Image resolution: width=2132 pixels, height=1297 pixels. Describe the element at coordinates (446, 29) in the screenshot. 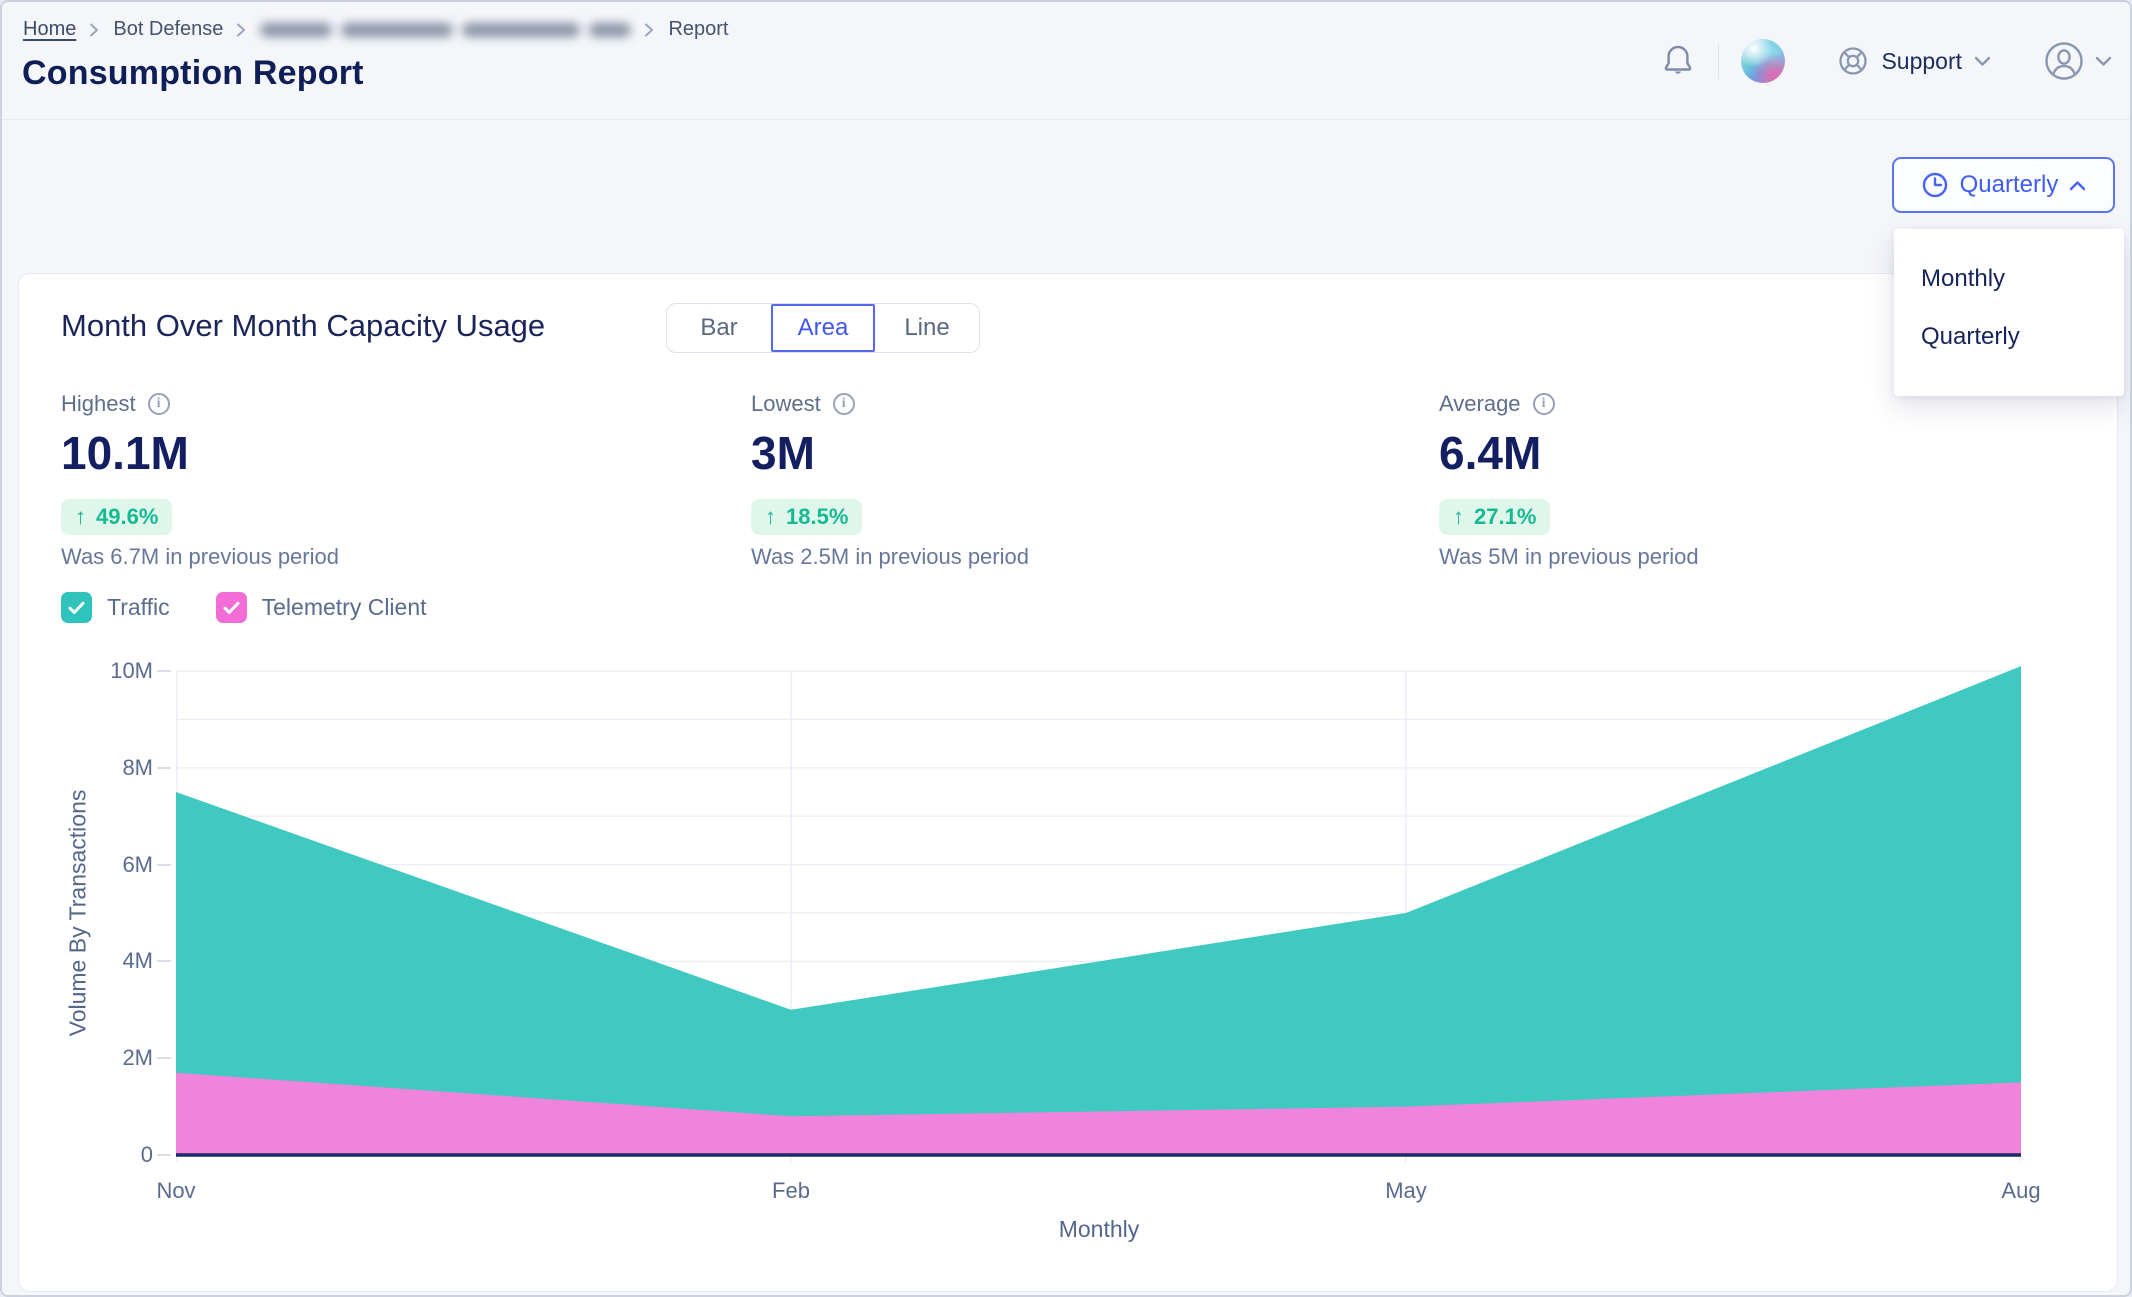

I see `breadcrumb-redacted-item` at that location.